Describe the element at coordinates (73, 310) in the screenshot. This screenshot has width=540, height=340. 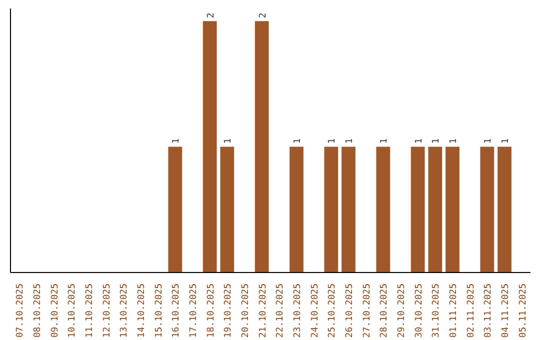
I see `x-tick-label: 10.10.2025` at that location.